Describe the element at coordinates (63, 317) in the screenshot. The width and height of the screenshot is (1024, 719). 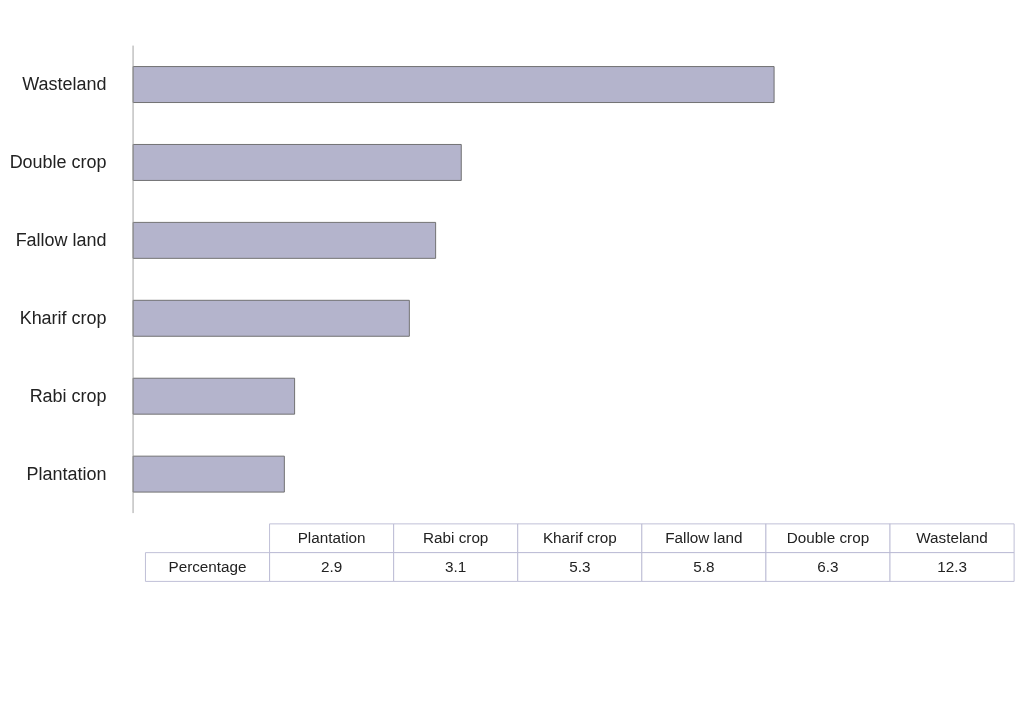
I see `y-tick-label: Kharif crop` at that location.